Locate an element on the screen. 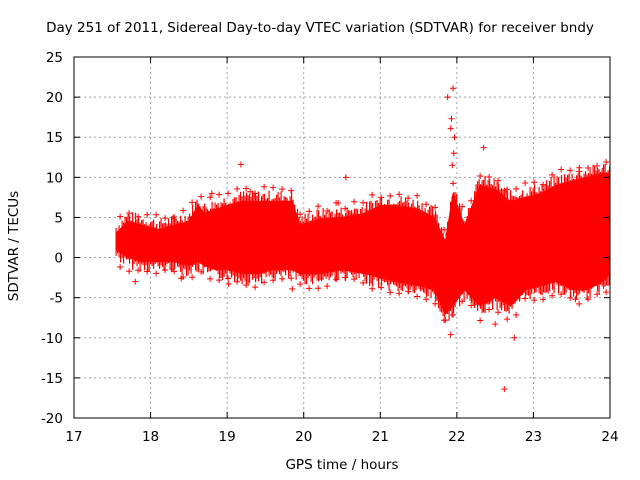 Image resolution: width=640 pixels, height=480 pixels. x-tick-label: 21 is located at coordinates (380, 437).